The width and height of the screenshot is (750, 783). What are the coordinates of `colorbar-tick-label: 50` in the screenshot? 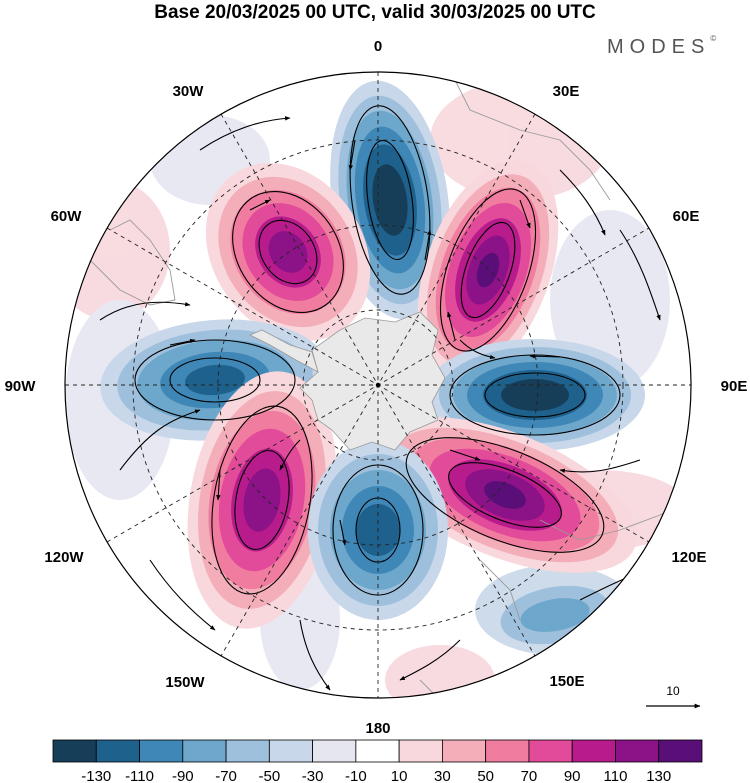 It's located at (485, 775).